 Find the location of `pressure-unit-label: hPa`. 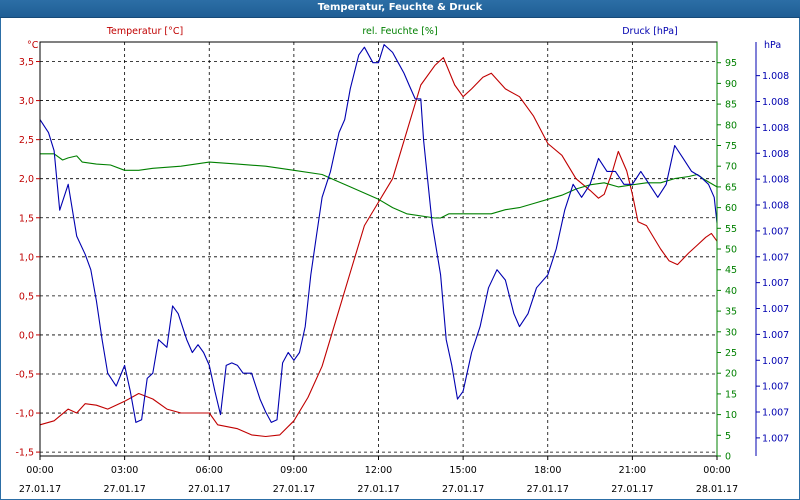

pressure-unit-label: hPa is located at coordinates (772, 45).